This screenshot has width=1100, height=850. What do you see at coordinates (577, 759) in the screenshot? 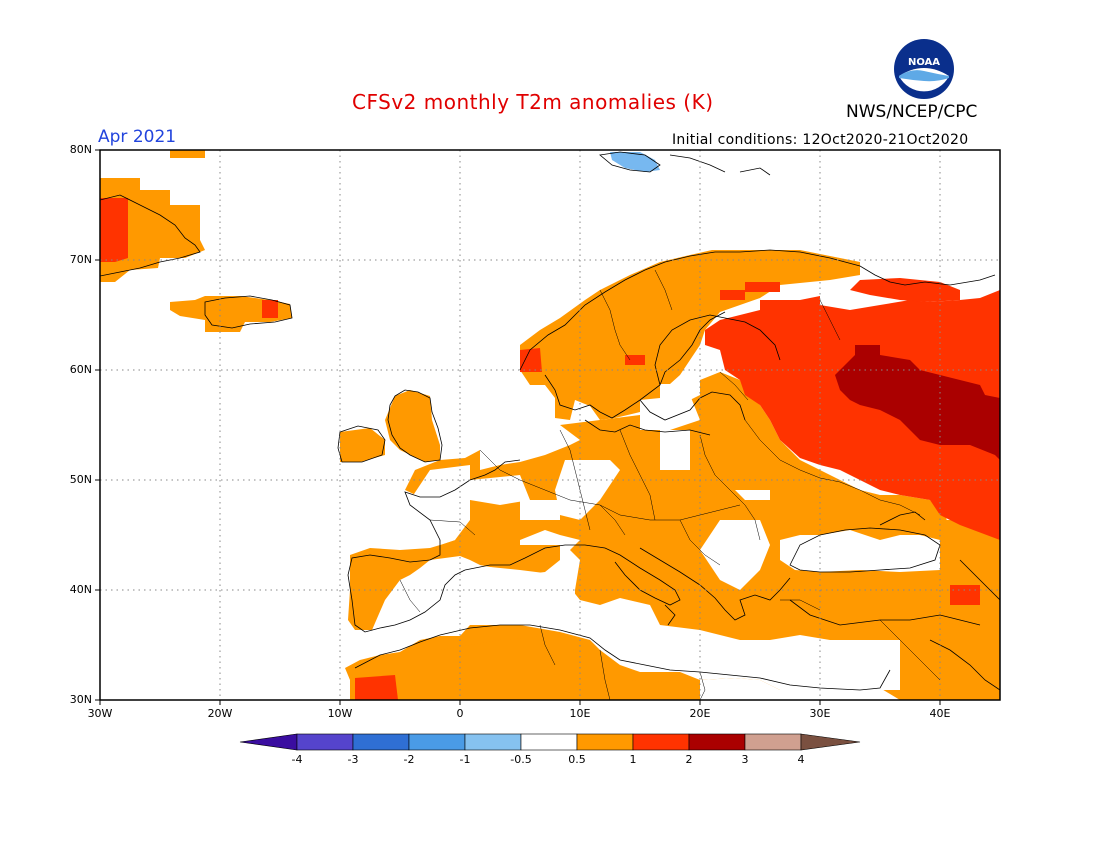
I see `colorbar-label: 0.5` at bounding box center [577, 759].